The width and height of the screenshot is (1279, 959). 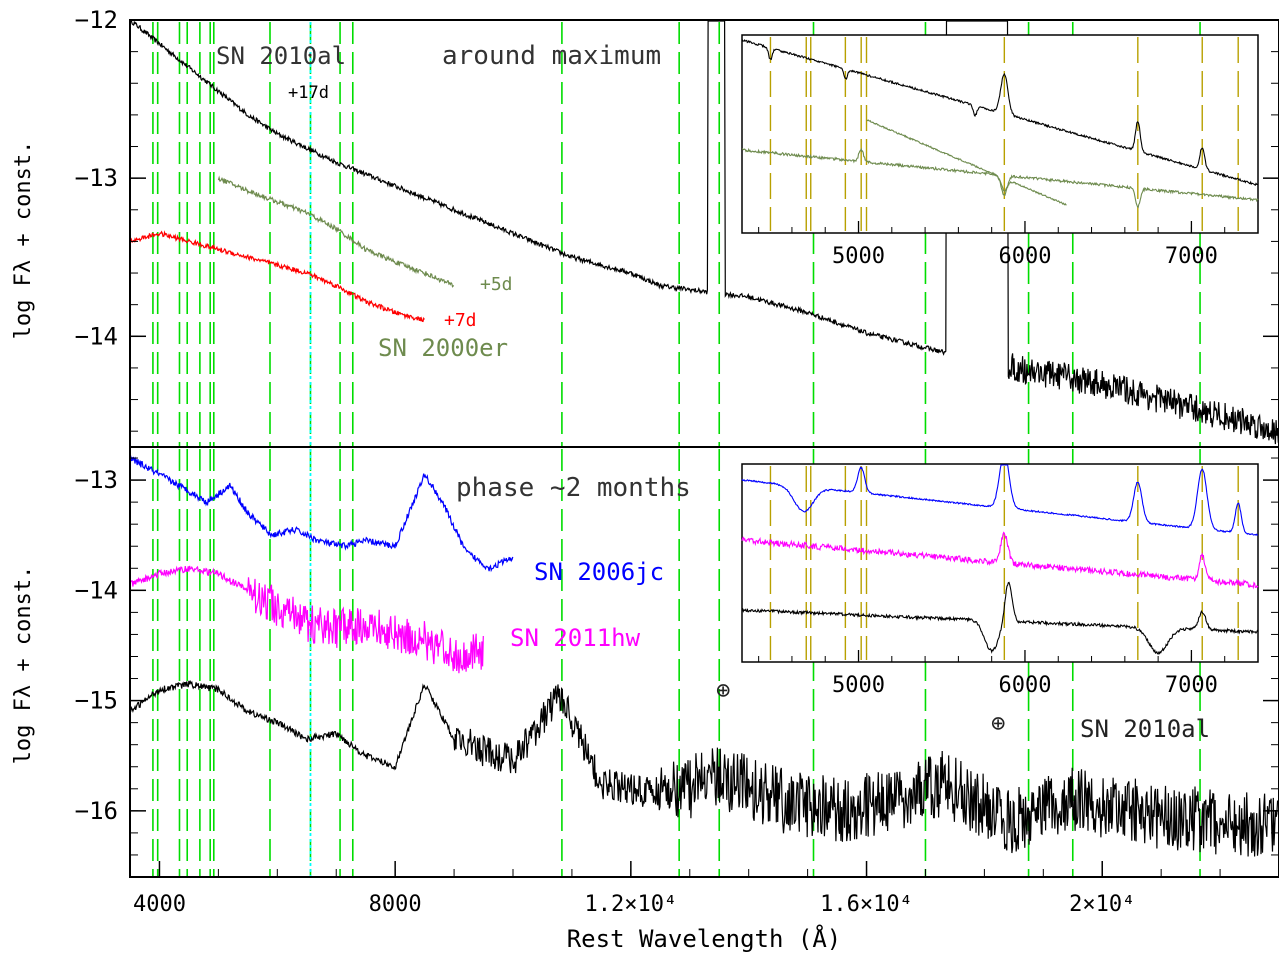 What do you see at coordinates (858, 685) in the screenshot?
I see `bot-inset-xtick-label-0: 5000` at bounding box center [858, 685].